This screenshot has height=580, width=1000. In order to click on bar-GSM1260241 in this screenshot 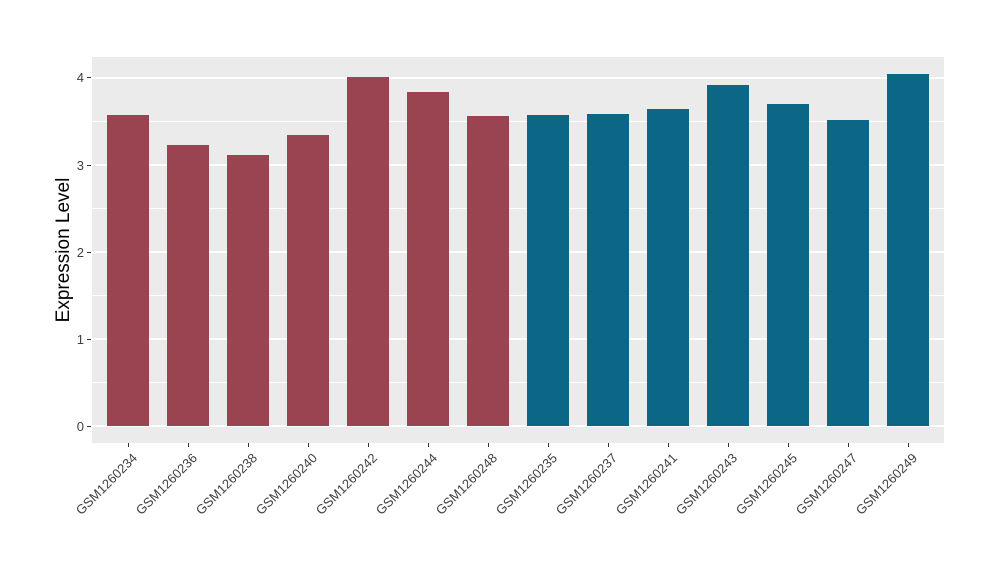, I will do `click(668, 268)`.